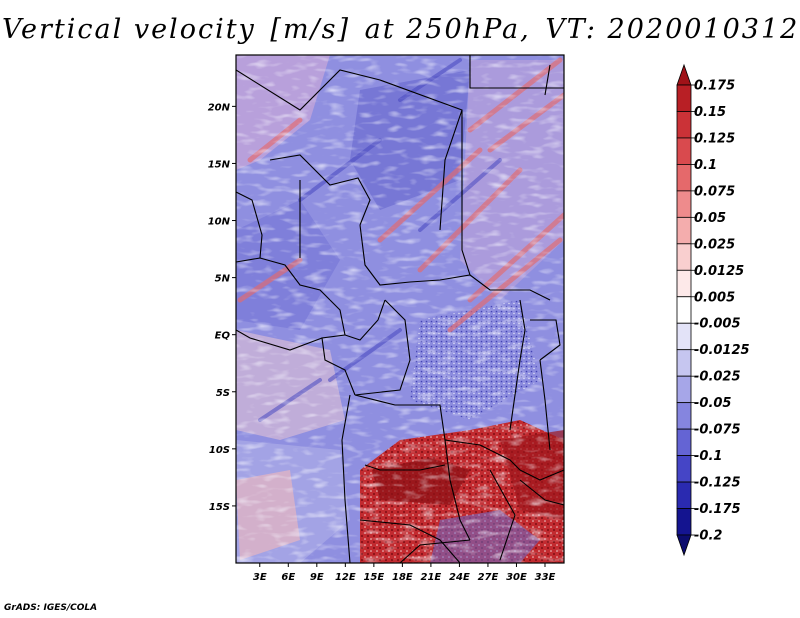 The width and height of the screenshot is (800, 618). Describe the element at coordinates (684, 545) in the screenshot. I see `colorbar-min-arrow` at that location.